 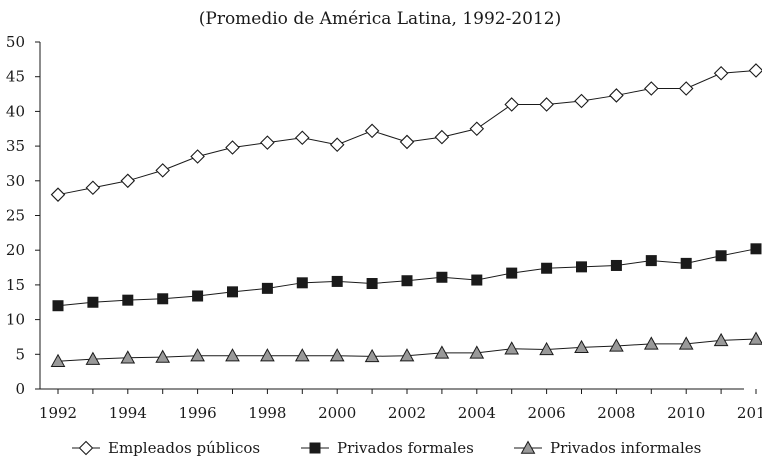 I want to click on x-tick-label: 1998, so click(x=267, y=413).